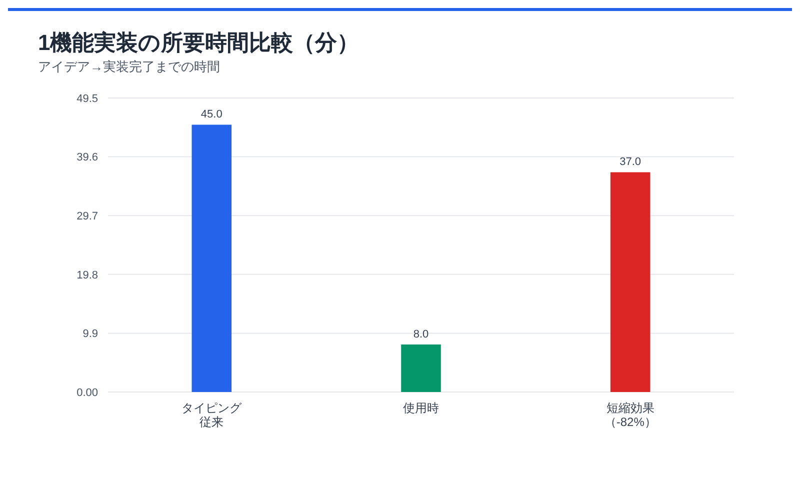 The height and width of the screenshot is (500, 800). I want to click on x-tick-label: 短縮効果（-82%）, so click(630, 415).